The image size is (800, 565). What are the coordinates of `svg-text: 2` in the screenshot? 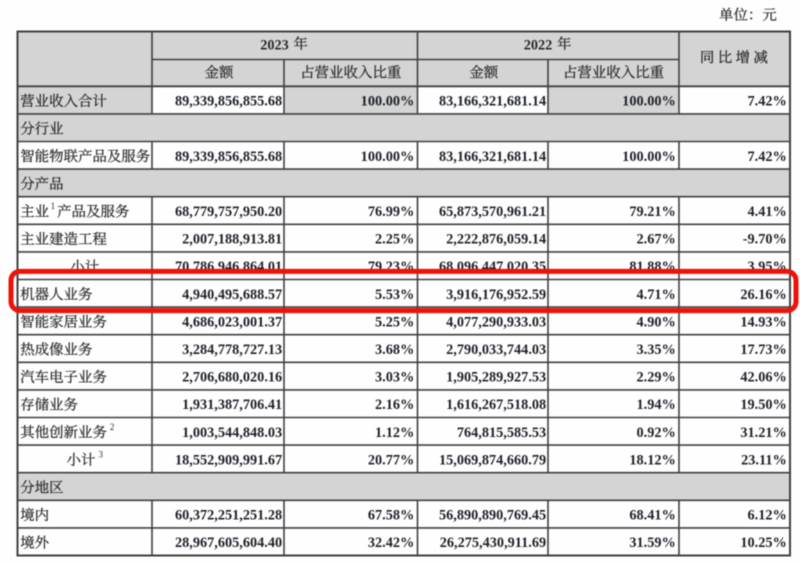 It's located at (112, 427).